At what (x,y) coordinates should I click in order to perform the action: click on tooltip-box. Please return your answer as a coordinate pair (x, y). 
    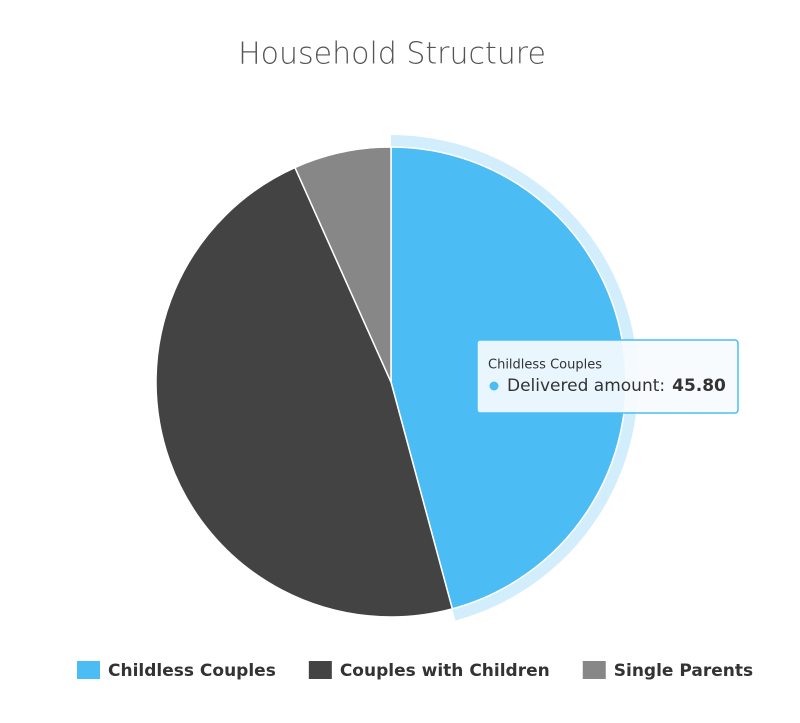
    Looking at the image, I should click on (607, 376).